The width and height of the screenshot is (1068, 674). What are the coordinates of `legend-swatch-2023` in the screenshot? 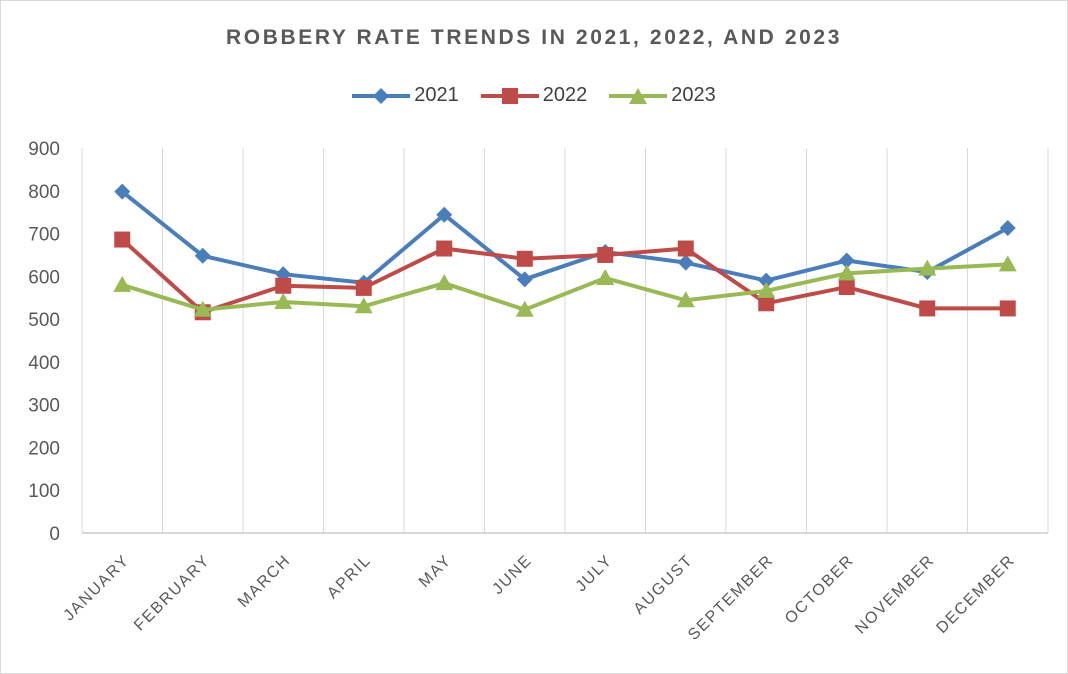 It's located at (638, 95).